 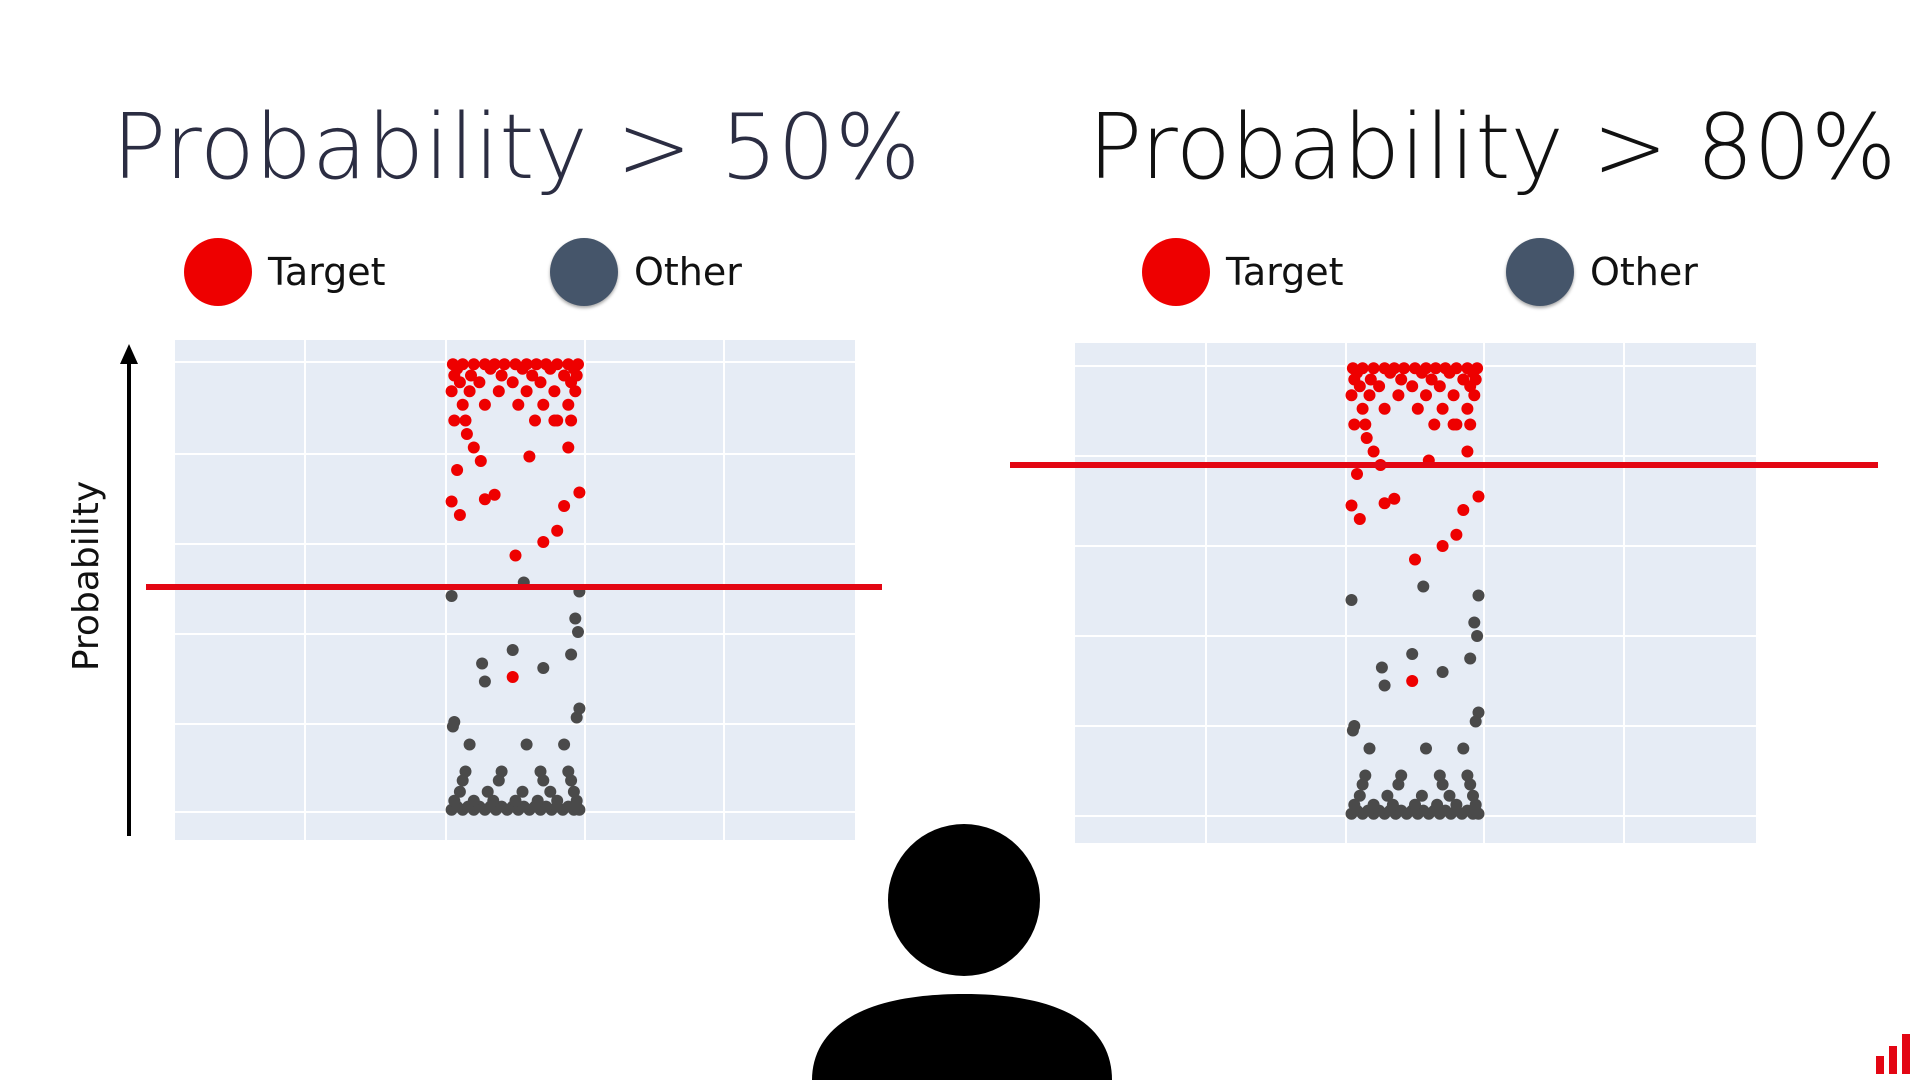 I want to click on left-legend-target: Target, so click(x=285, y=272).